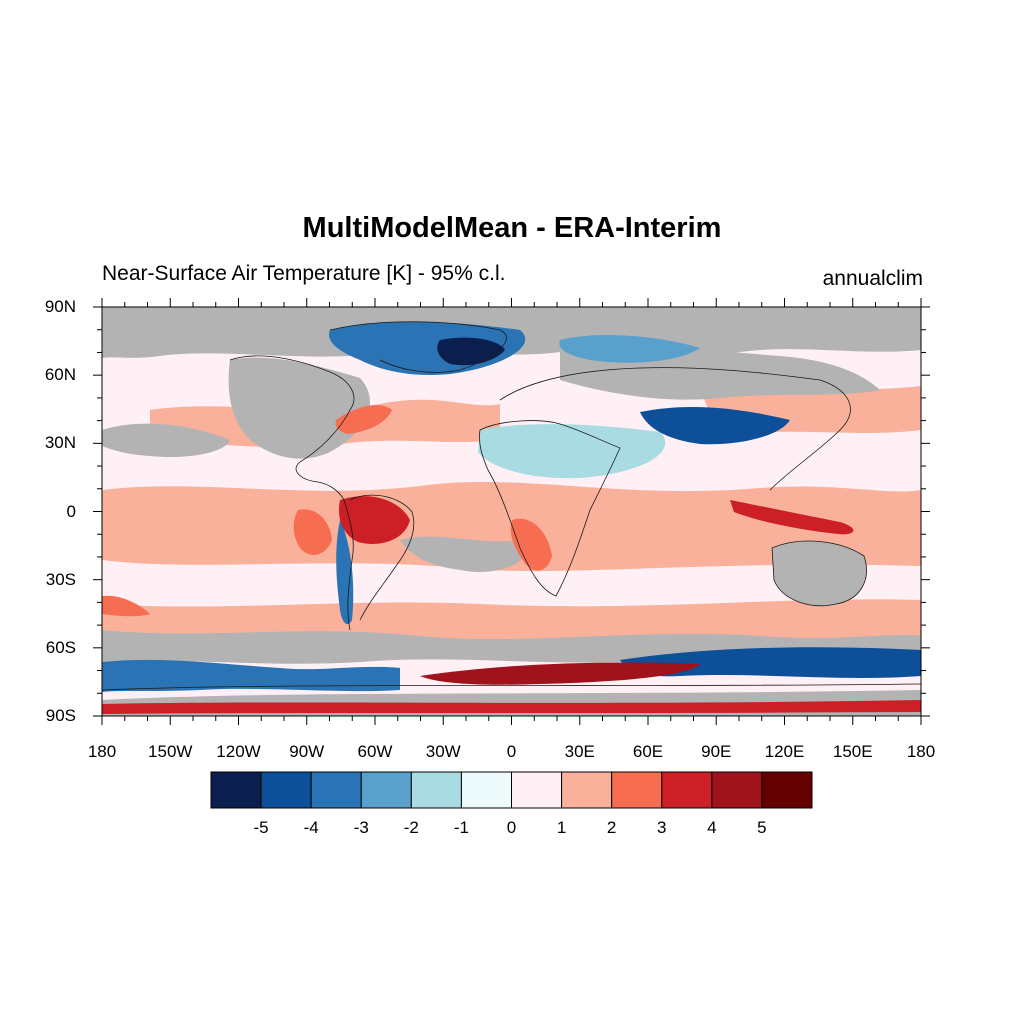 Image resolution: width=1024 pixels, height=1024 pixels. What do you see at coordinates (345, 572) in the screenshot?
I see `field-cold-andes` at bounding box center [345, 572].